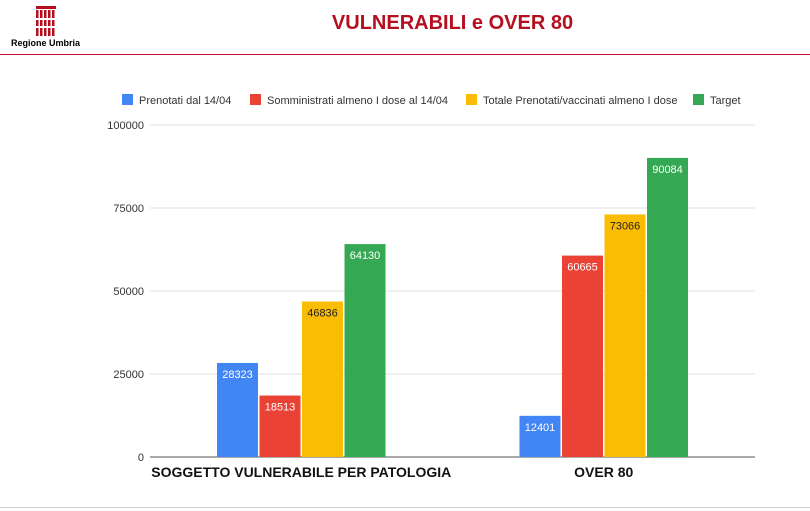  Describe the element at coordinates (125, 126) in the screenshot. I see `y-tick-label: 100000` at that location.